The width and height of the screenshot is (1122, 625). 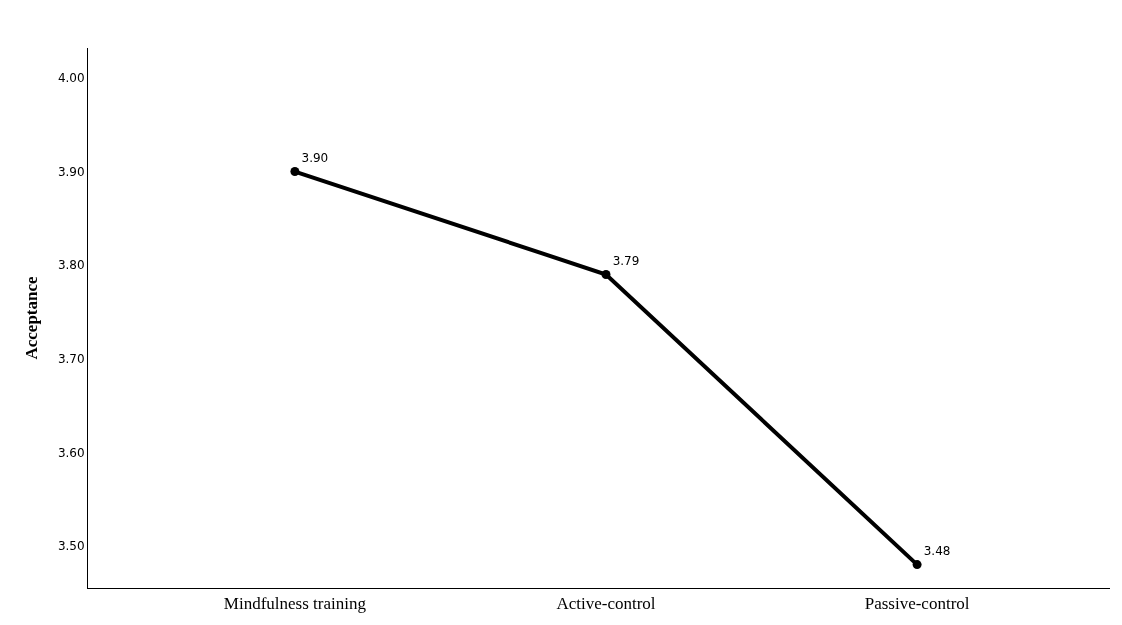 What do you see at coordinates (71, 452) in the screenshot?
I see `y-tick-label: 3.60` at bounding box center [71, 452].